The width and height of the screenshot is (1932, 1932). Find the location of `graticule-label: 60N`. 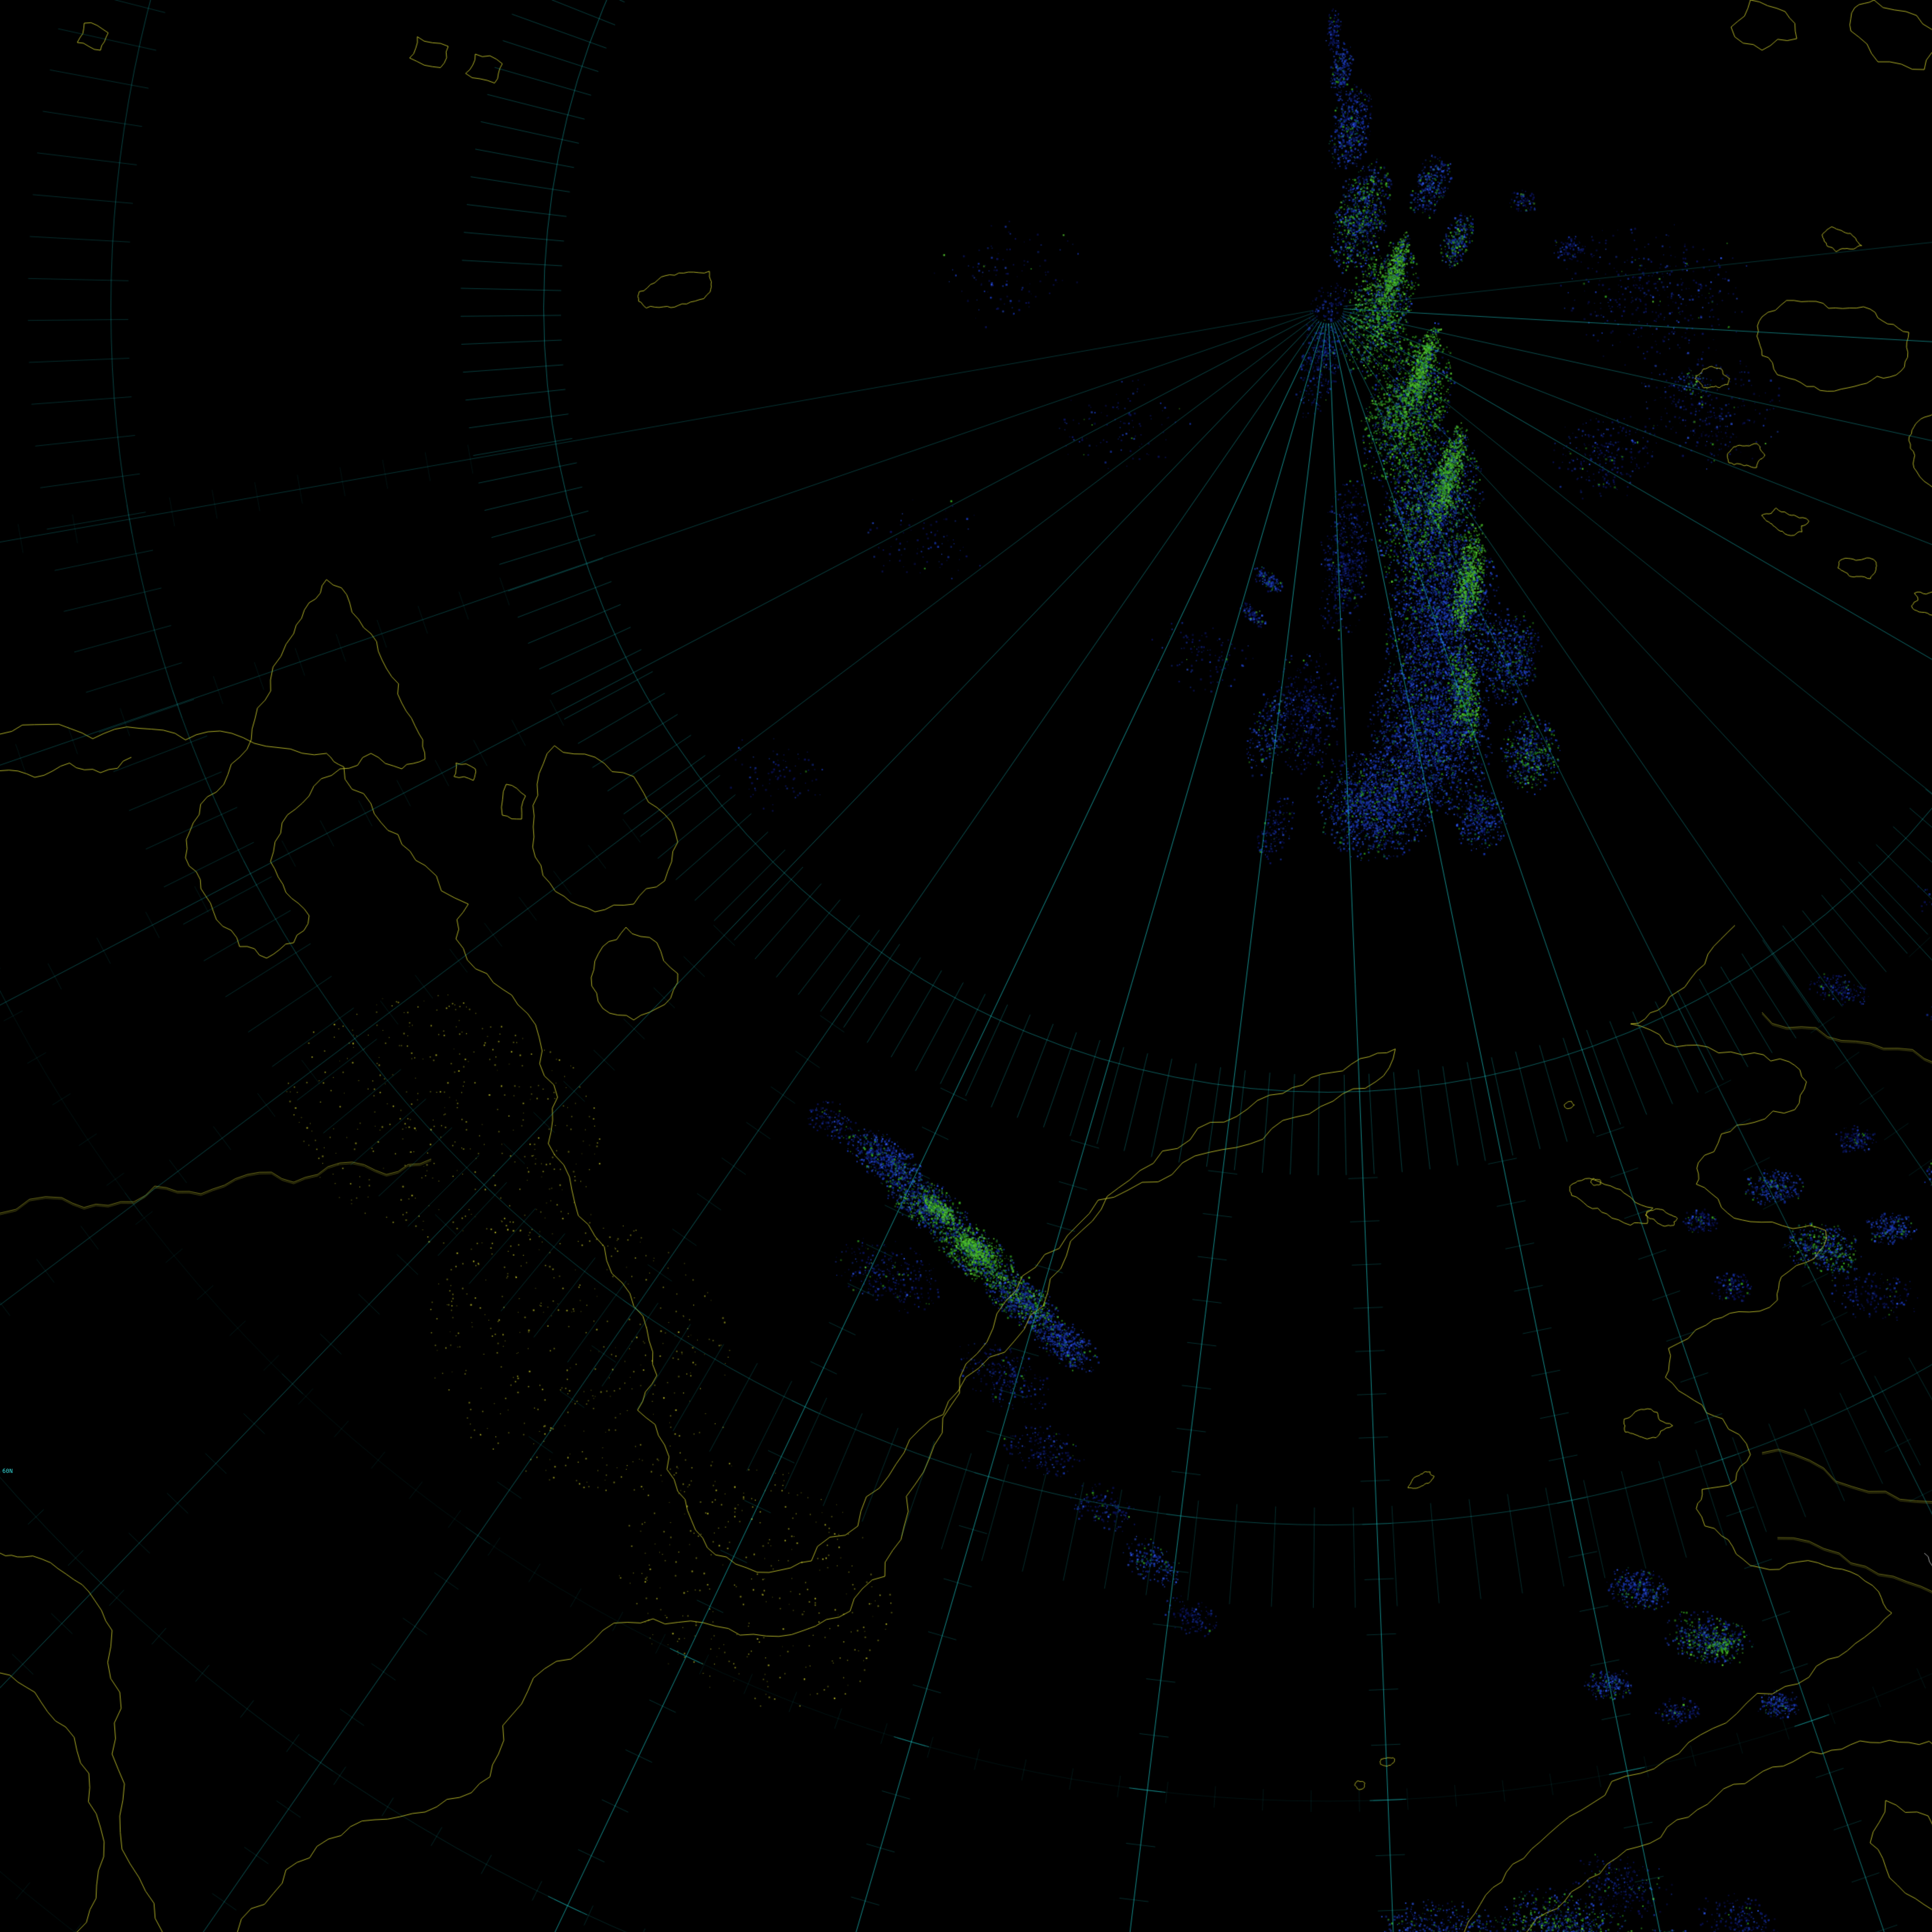

graticule-label: 60N is located at coordinates (8, 1471).